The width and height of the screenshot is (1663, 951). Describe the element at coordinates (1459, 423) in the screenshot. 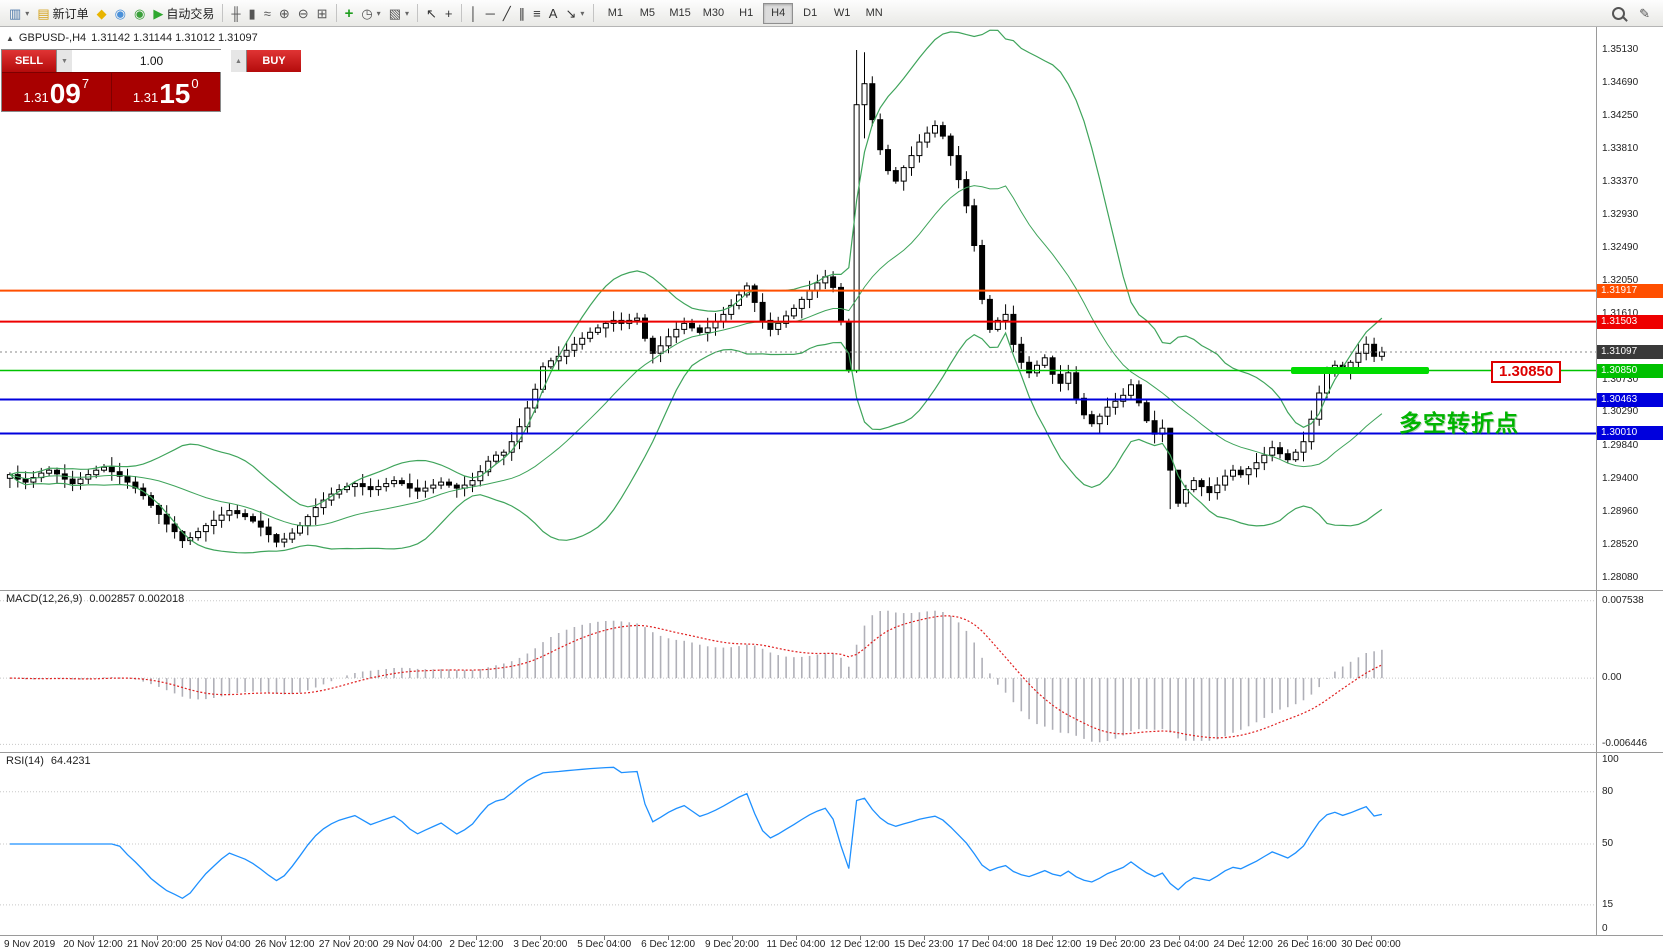

I see `annotation-text: 多空转折点` at that location.